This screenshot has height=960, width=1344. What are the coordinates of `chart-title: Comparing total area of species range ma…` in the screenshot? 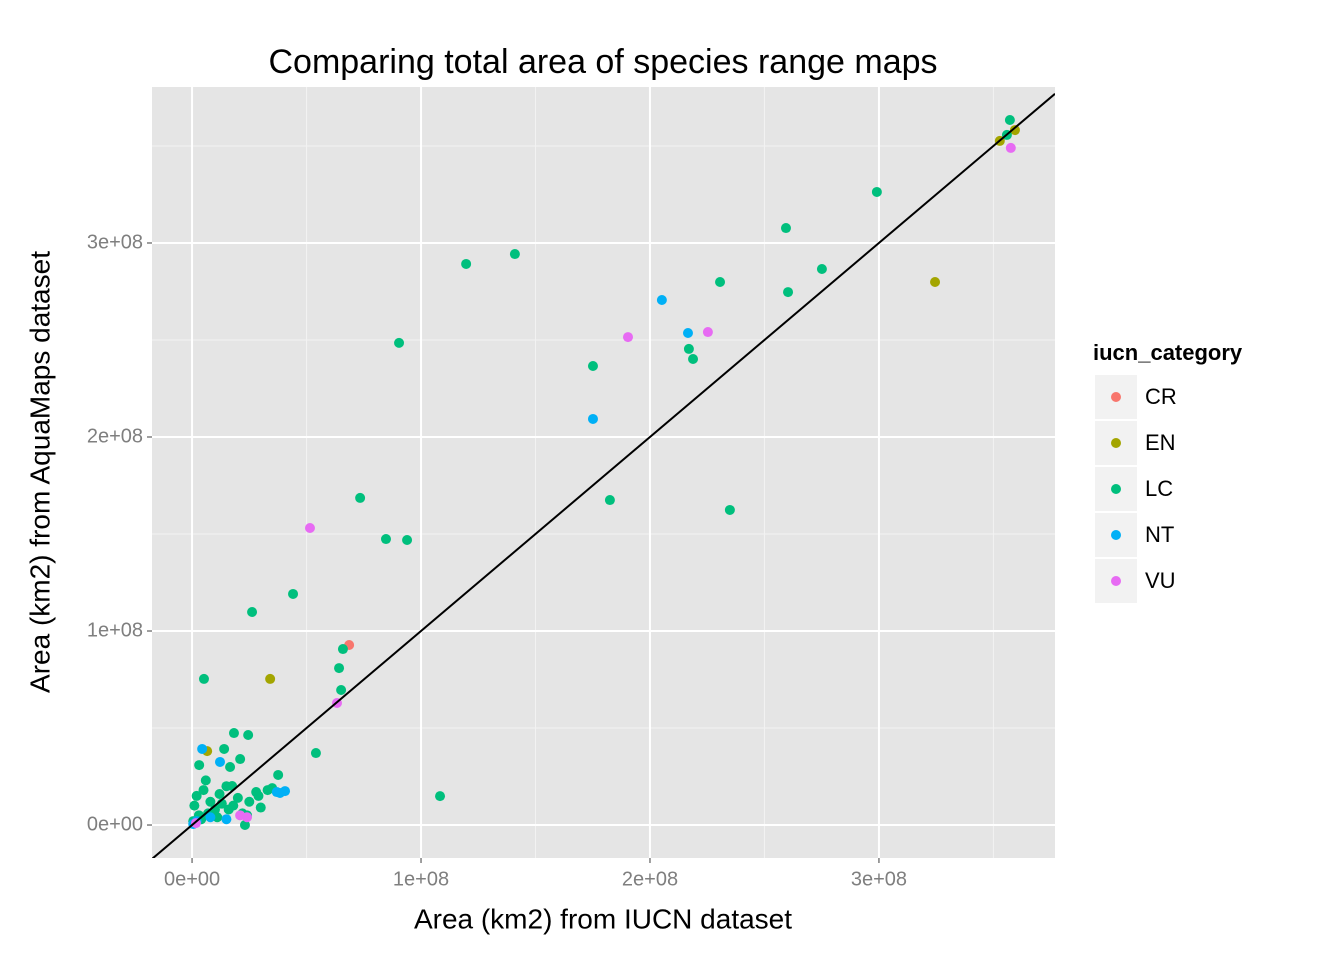 It's located at (602, 62).